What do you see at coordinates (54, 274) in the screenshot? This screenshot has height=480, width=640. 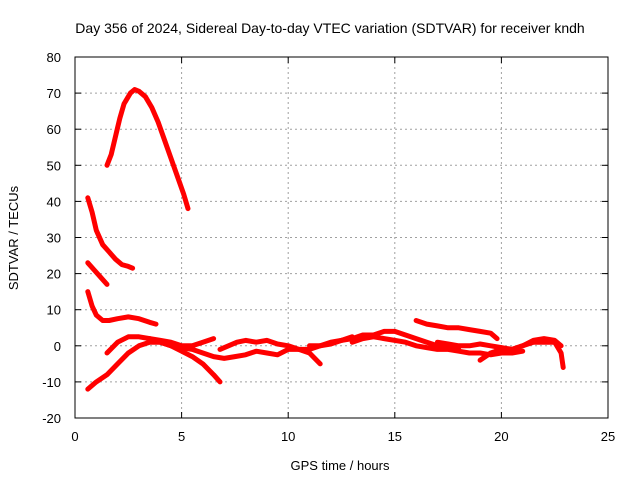 I see `y-tick-label: 20` at bounding box center [54, 274].